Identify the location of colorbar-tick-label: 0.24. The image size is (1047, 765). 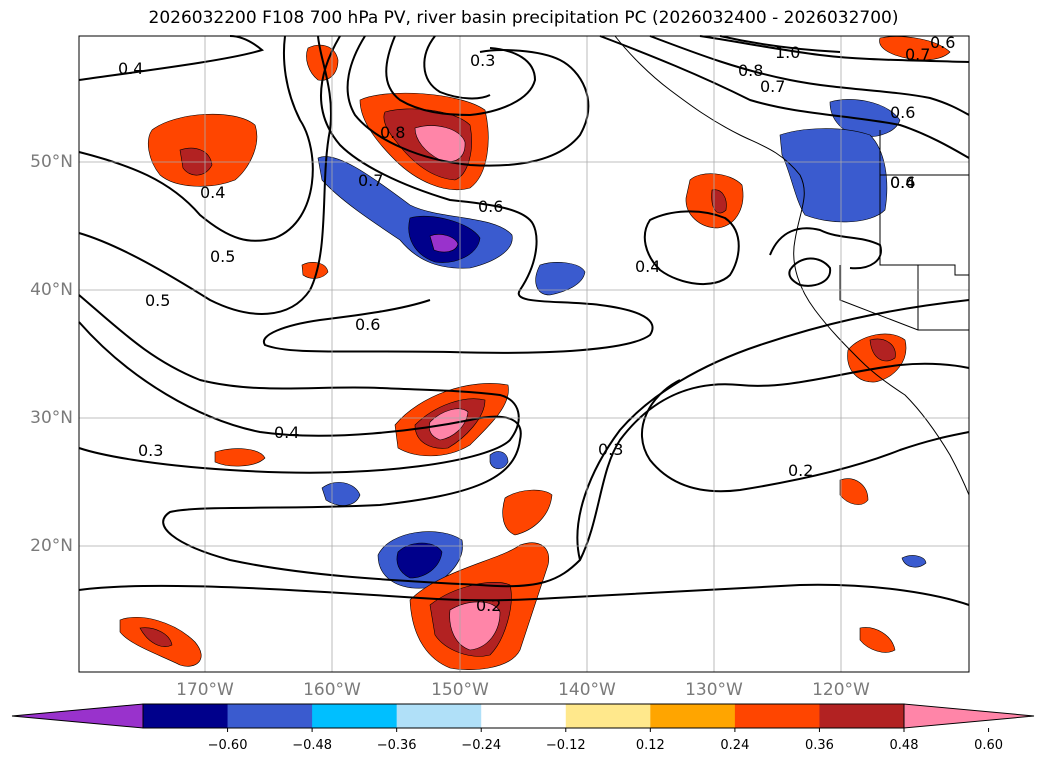
(735, 745).